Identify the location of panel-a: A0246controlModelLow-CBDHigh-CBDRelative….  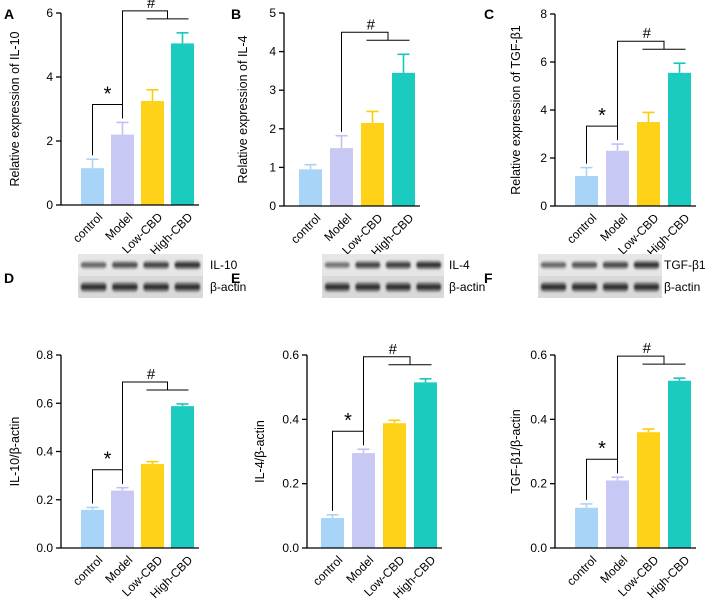
(101, 129).